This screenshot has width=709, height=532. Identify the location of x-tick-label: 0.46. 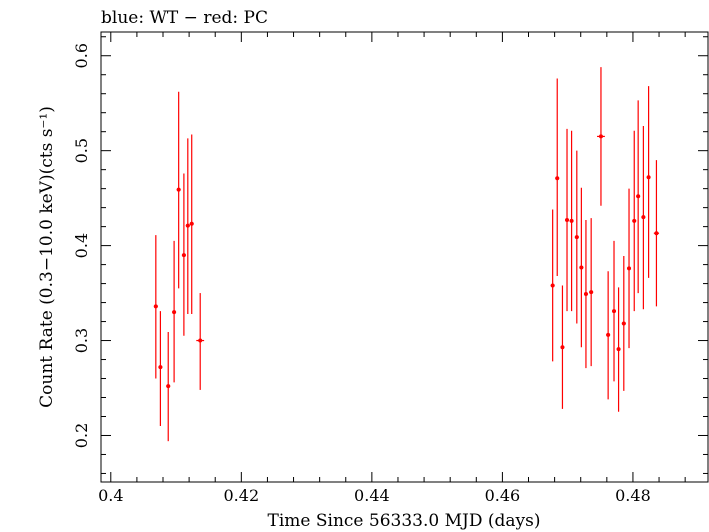
(503, 495).